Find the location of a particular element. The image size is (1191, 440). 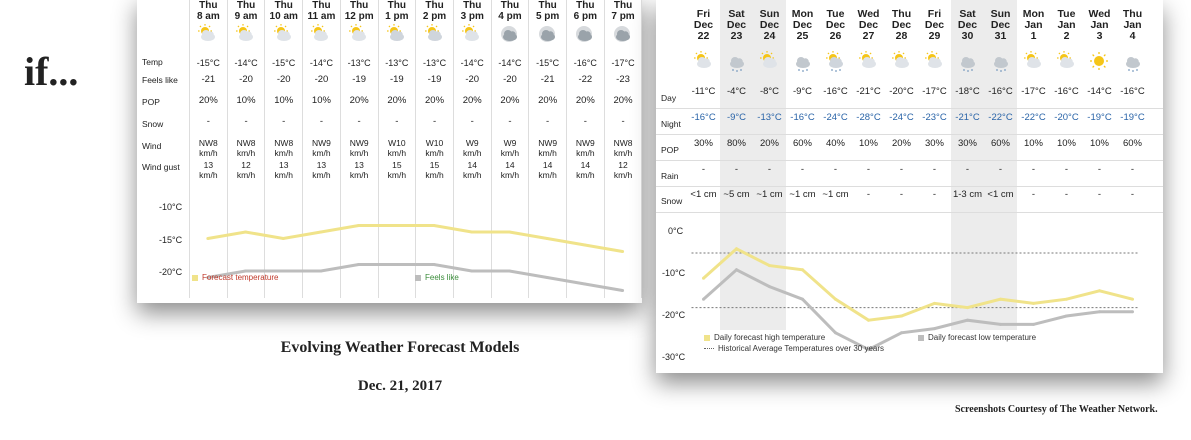

hour-wind: NW9 km/h is located at coordinates (585, 148).